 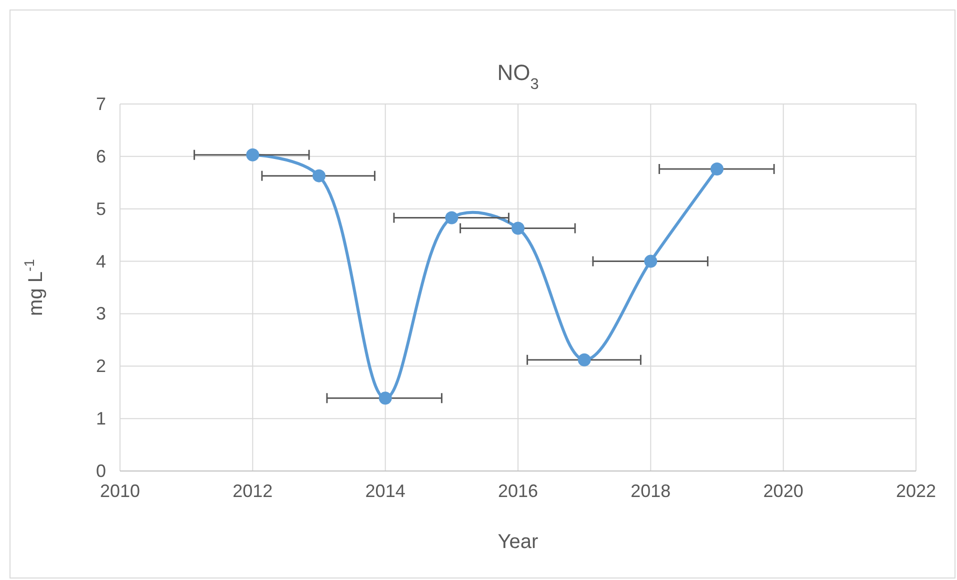 What do you see at coordinates (385, 491) in the screenshot?
I see `x-tick-label: 2014` at bounding box center [385, 491].